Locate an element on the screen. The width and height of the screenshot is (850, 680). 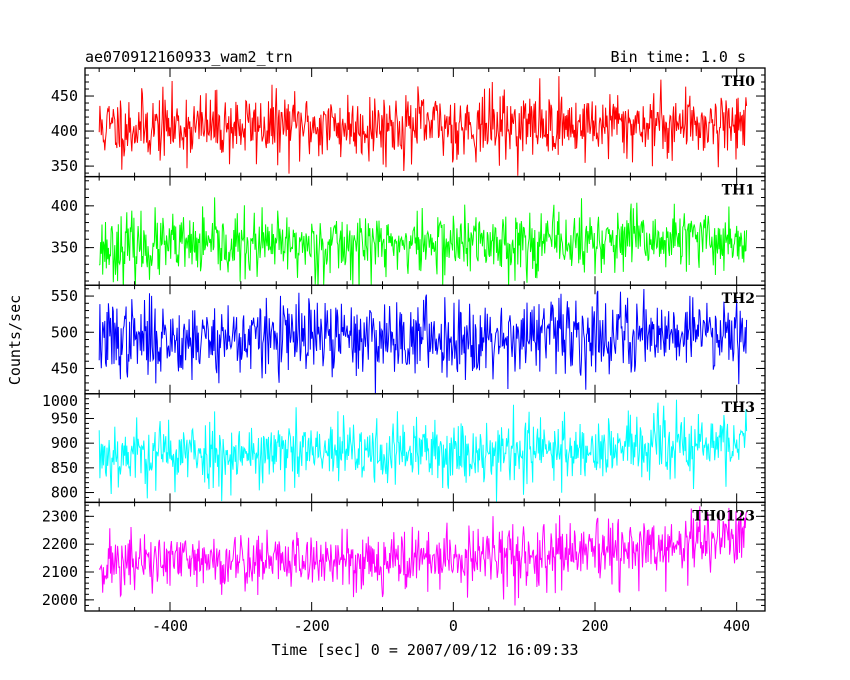
x-tick-label: 0 is located at coordinates (453, 626).